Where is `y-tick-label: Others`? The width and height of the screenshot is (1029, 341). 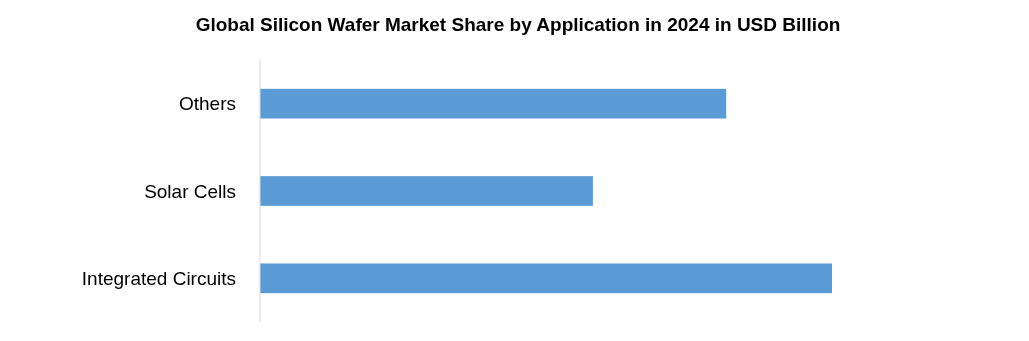
y-tick-label: Others is located at coordinates (207, 104).